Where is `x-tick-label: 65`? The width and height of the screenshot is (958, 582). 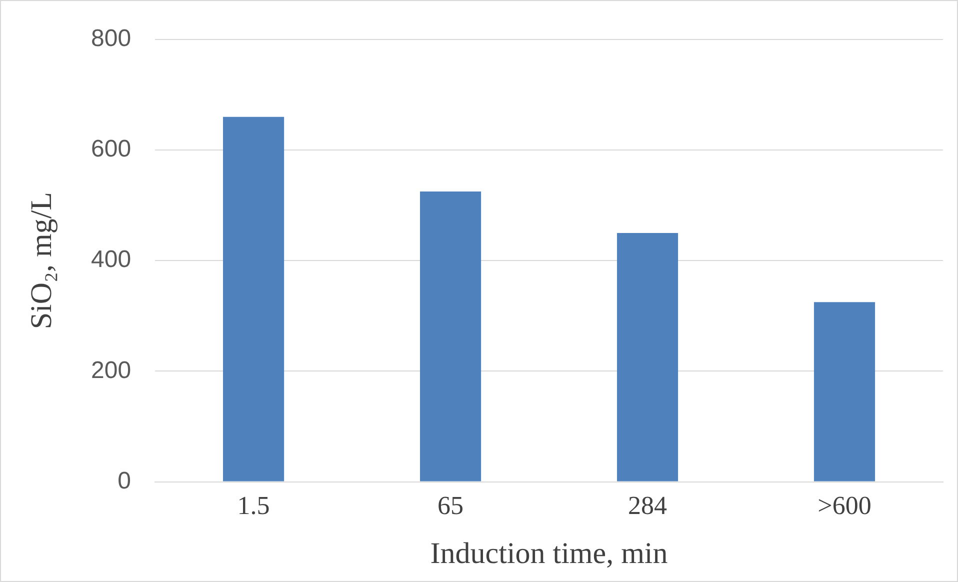
x-tick-label: 65 is located at coordinates (451, 505).